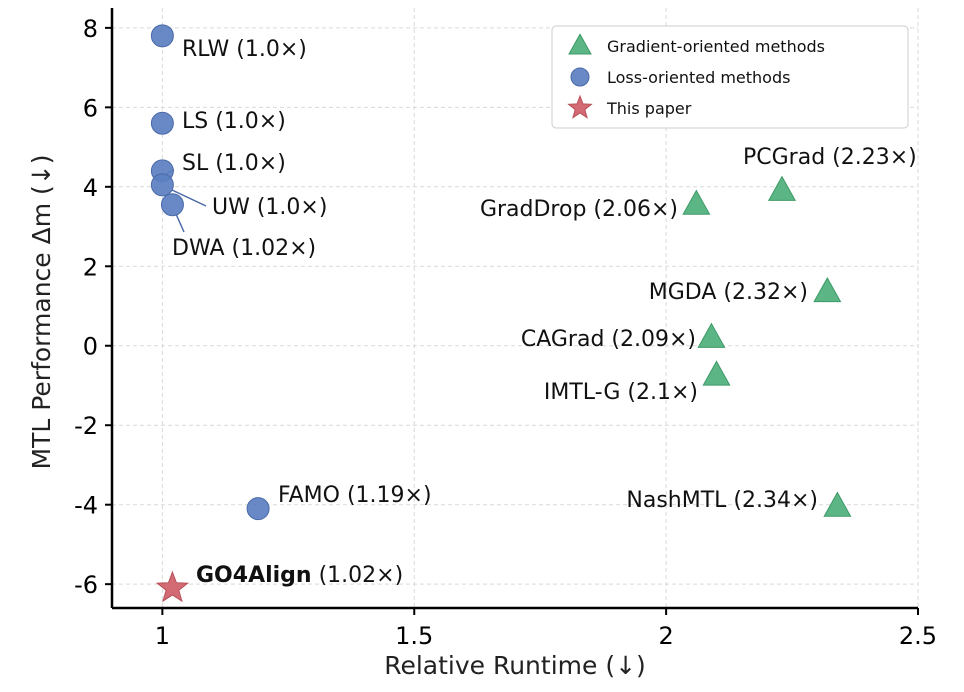 Image resolution: width=964 pixels, height=692 pixels. Describe the element at coordinates (827, 289) in the screenshot. I see `triangle-marker-mgda` at that location.